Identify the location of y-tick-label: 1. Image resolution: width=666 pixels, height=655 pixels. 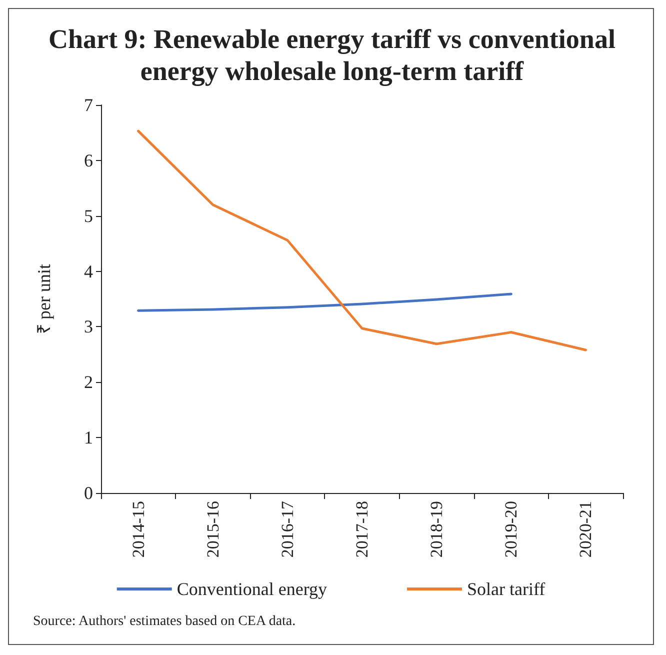
(88, 438).